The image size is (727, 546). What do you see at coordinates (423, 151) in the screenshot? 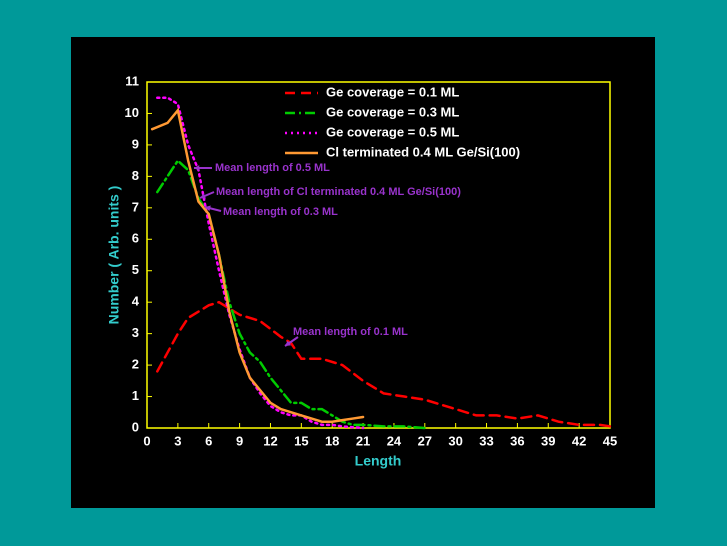
I see `legend-label: Cl terminated 0.4 ML Ge/Si(100)` at bounding box center [423, 151].